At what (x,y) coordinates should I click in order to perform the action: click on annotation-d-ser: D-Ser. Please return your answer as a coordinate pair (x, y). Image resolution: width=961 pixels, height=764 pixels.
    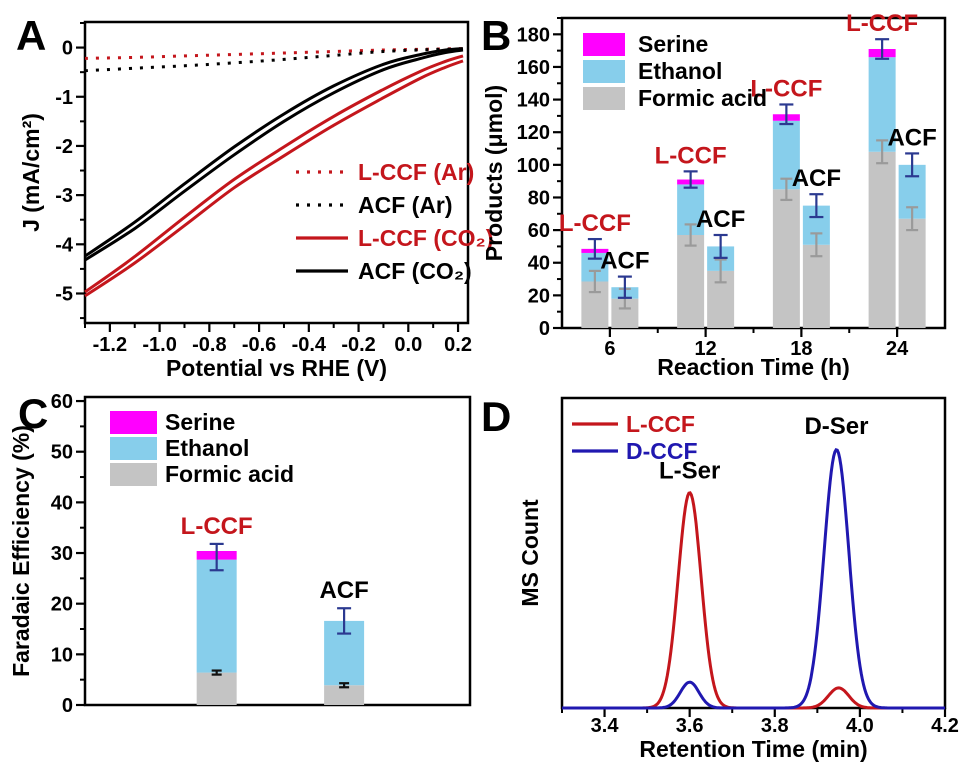
    Looking at the image, I should click on (836, 426).